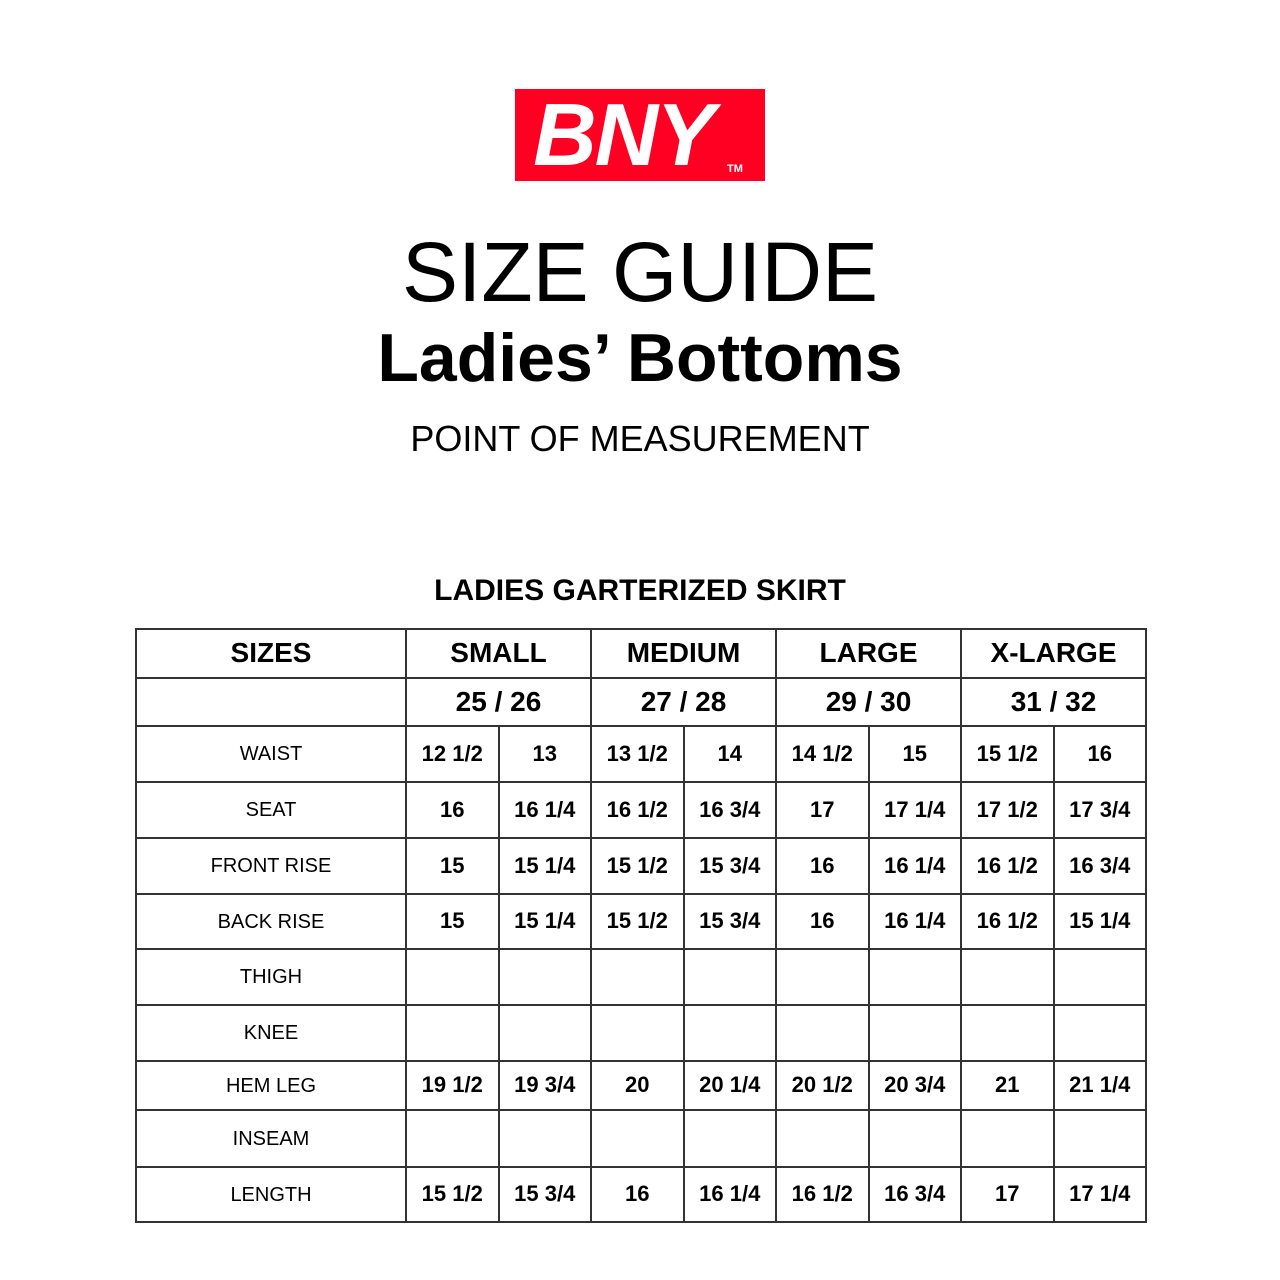  I want to click on measurement-label: KNEE, so click(271, 1033).